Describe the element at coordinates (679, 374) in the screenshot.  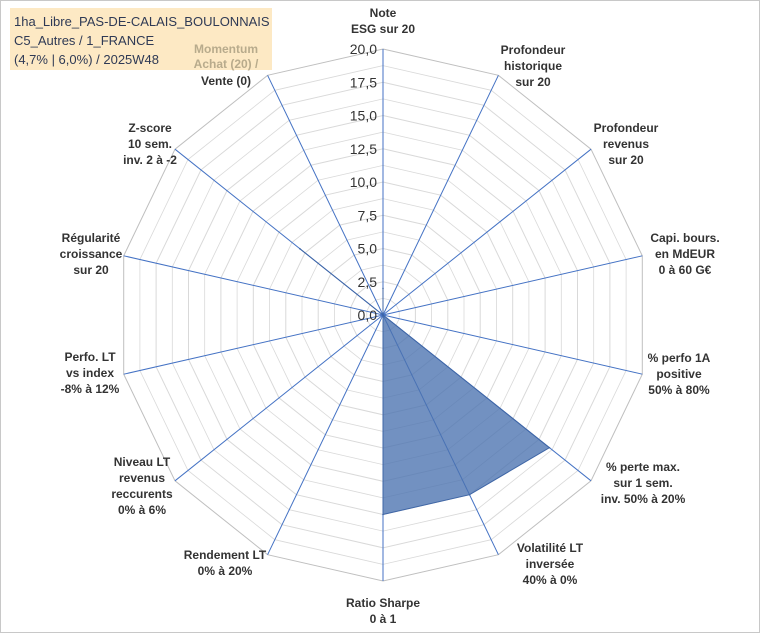
I see `axis-label: % perfo 1A positive 50% à 80%` at that location.